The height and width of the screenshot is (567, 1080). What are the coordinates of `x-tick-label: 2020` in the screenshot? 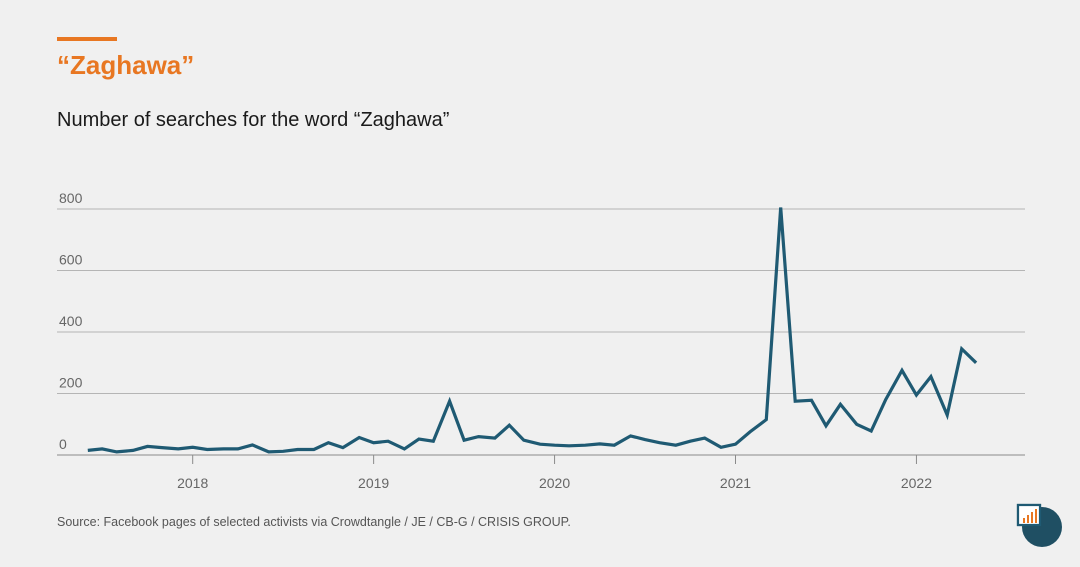 It's located at (554, 483).